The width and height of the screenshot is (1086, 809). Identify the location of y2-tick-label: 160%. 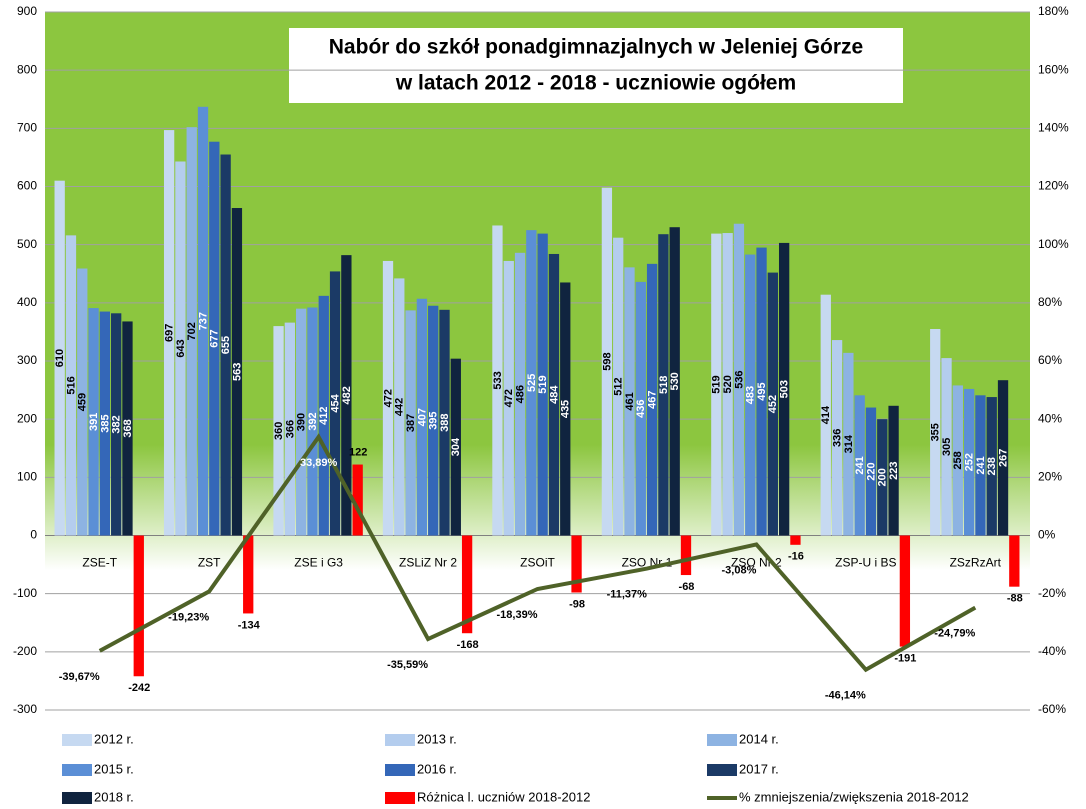
(1053, 69).